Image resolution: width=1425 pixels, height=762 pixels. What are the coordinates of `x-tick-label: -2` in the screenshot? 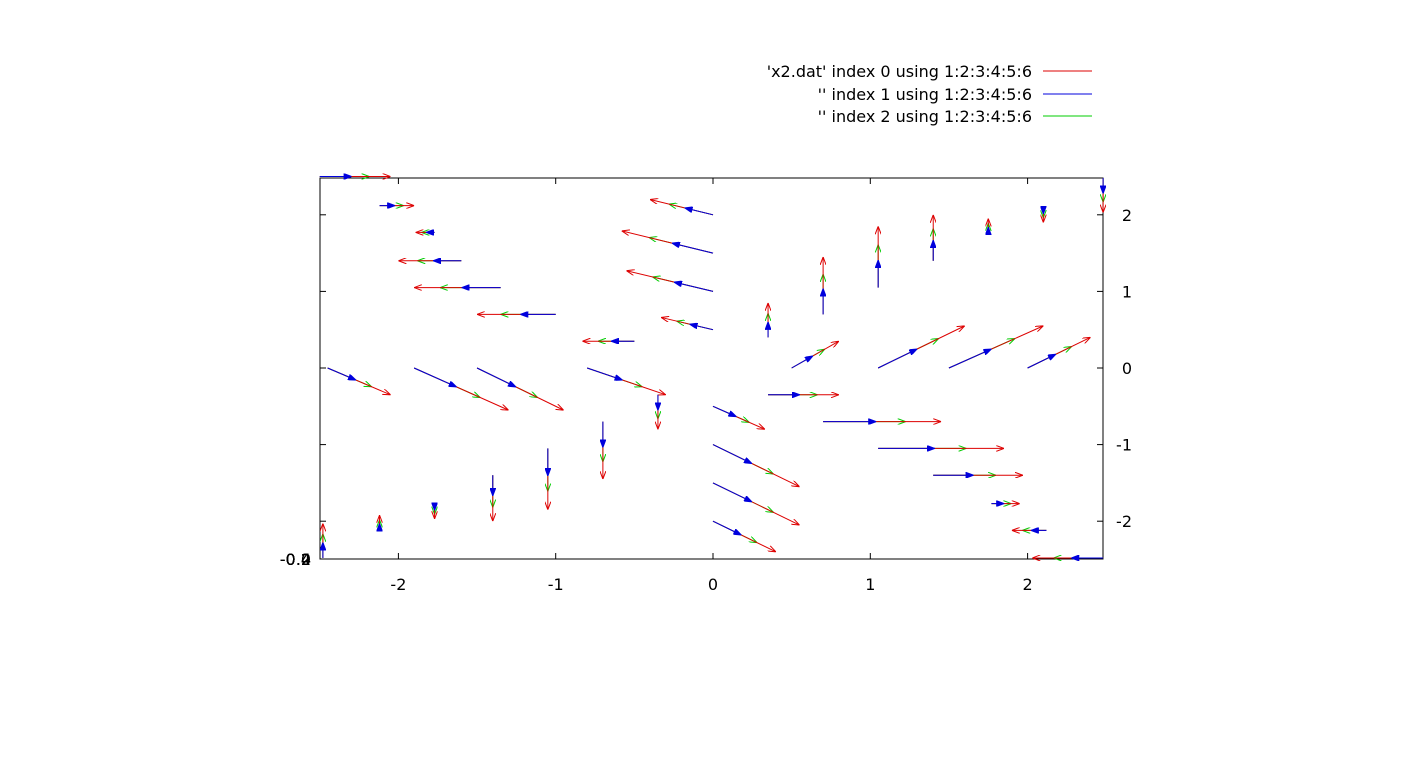 It's located at (398, 584).